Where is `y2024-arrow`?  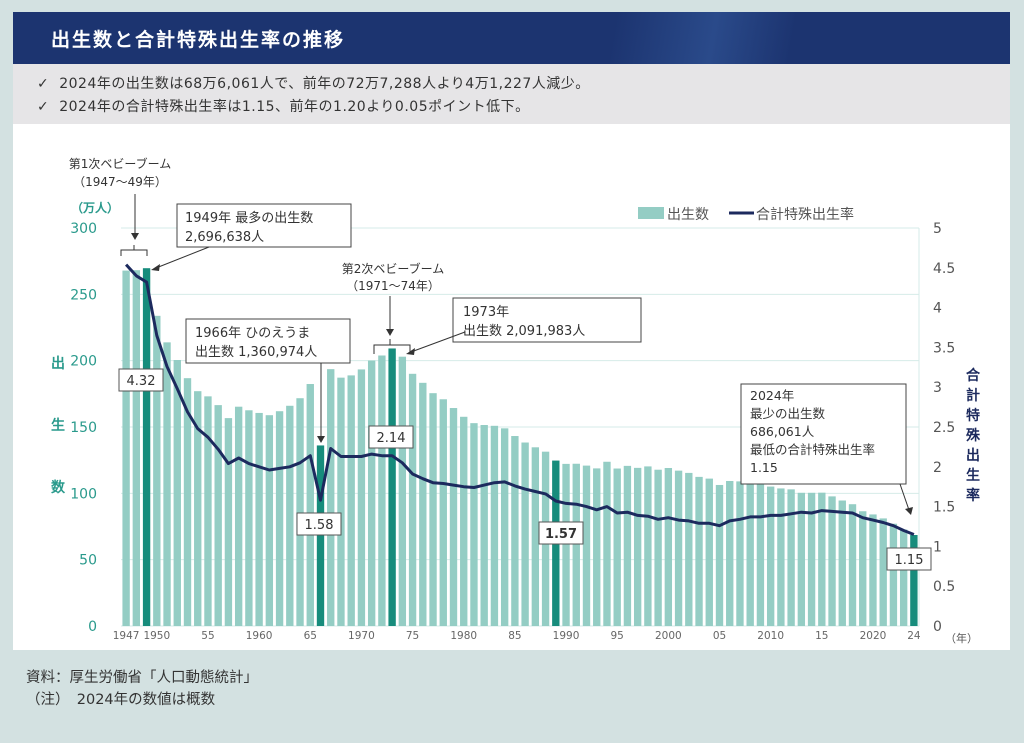
y2024-arrow is located at coordinates (904, 497).